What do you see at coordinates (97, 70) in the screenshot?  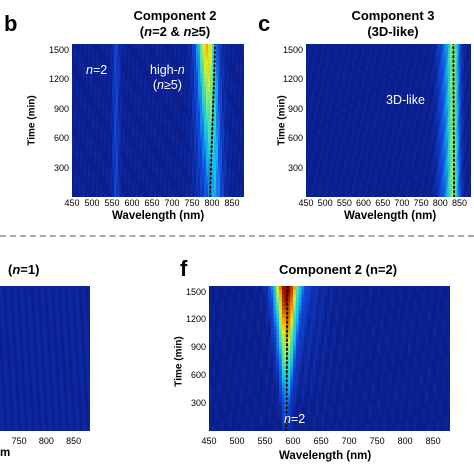 I see `panel-b-annotation-n2: n=2` at bounding box center [97, 70].